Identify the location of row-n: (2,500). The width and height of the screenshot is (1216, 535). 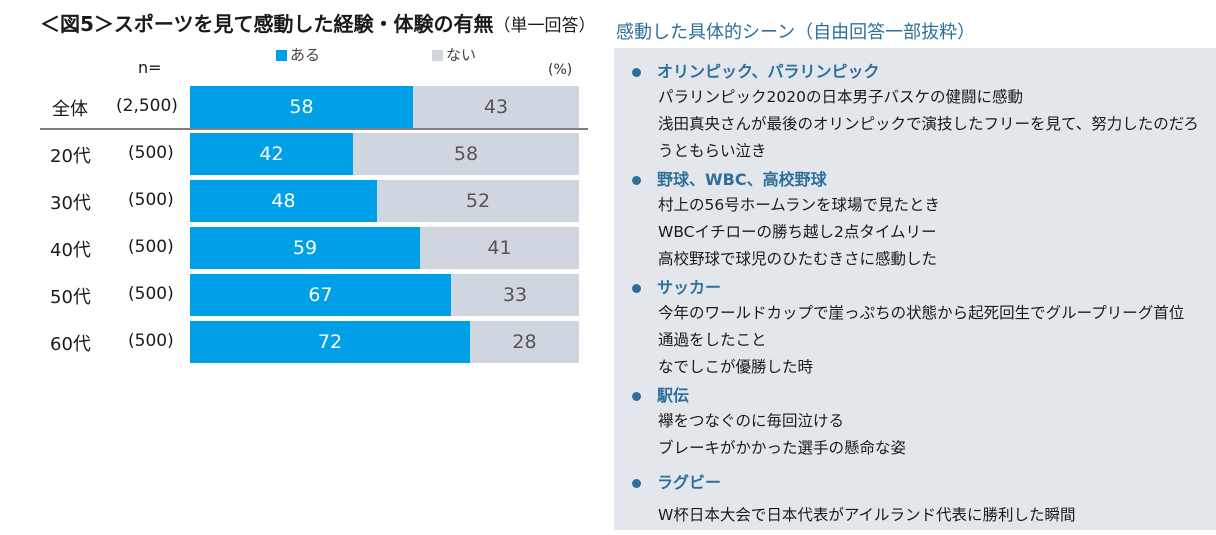
(147, 106).